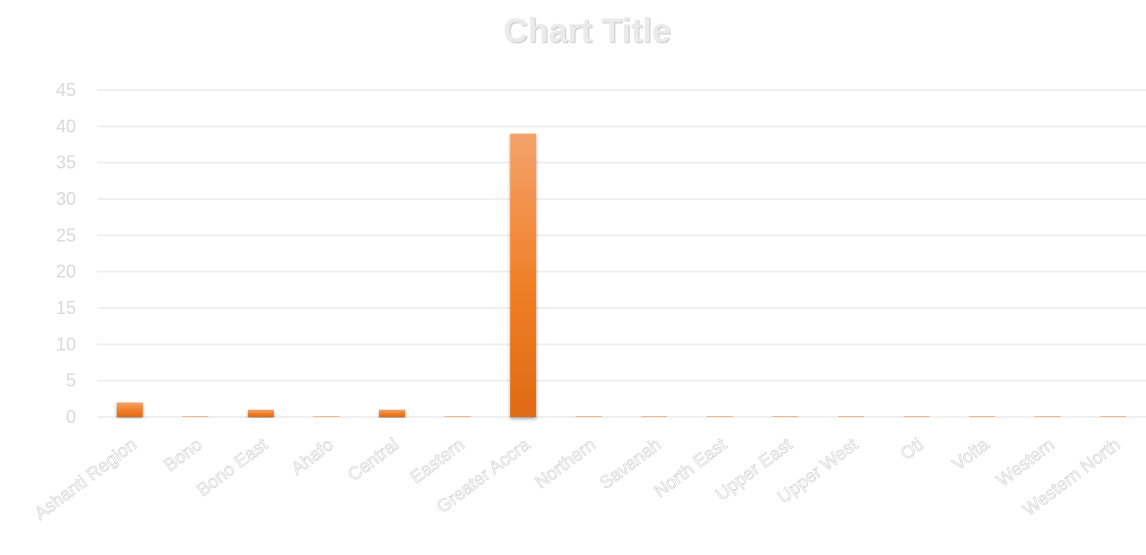 This screenshot has width=1146, height=555. I want to click on x-category-label: Northern, so click(565, 463).